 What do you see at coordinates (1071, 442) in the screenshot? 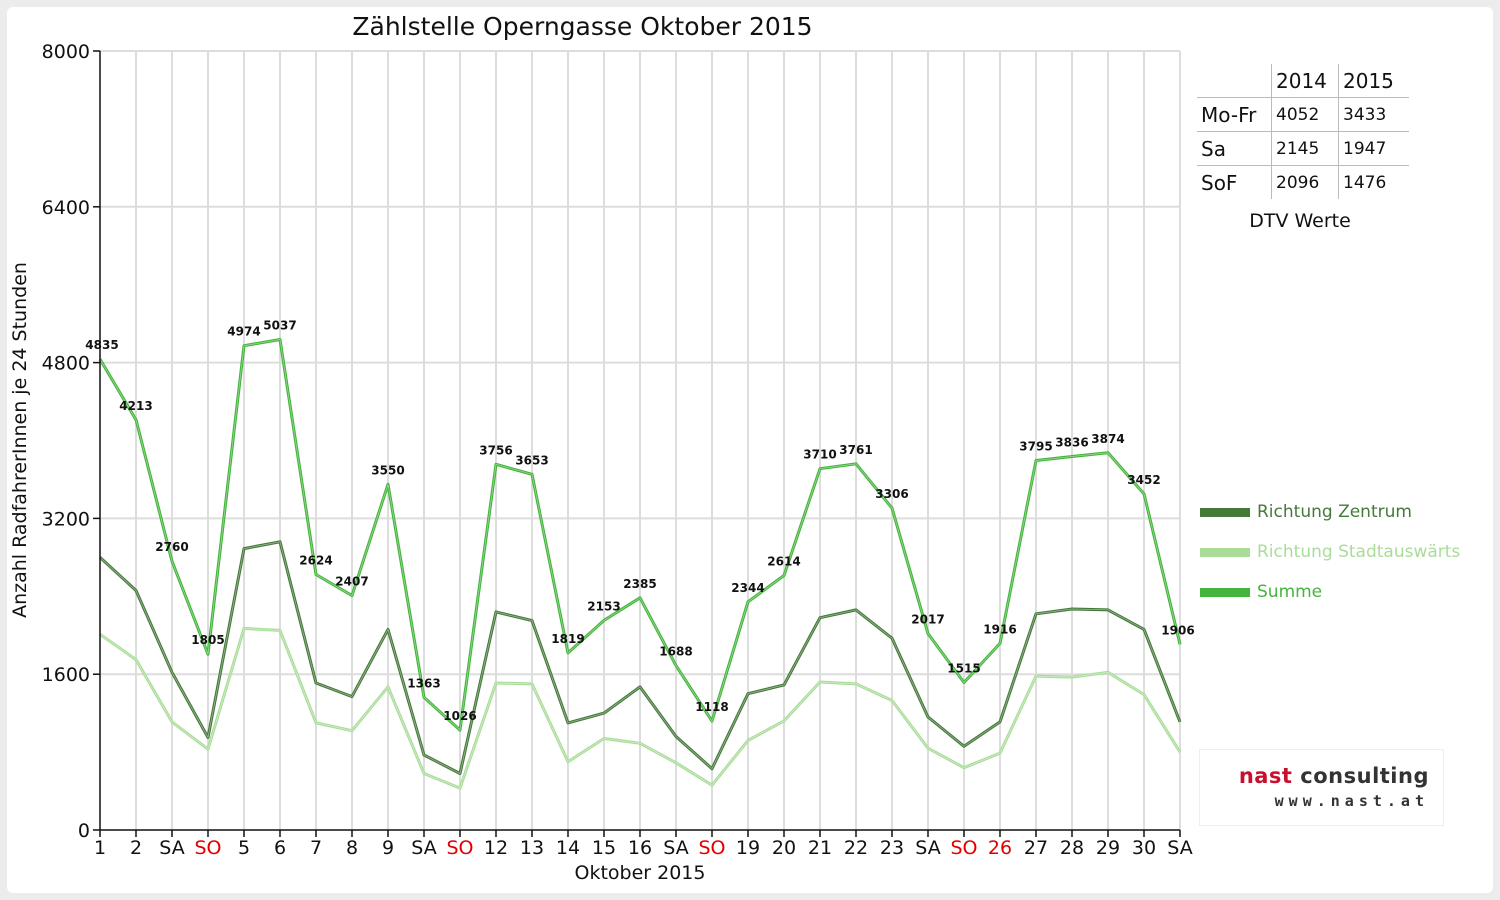
I see `data-label: 3836` at bounding box center [1071, 442].